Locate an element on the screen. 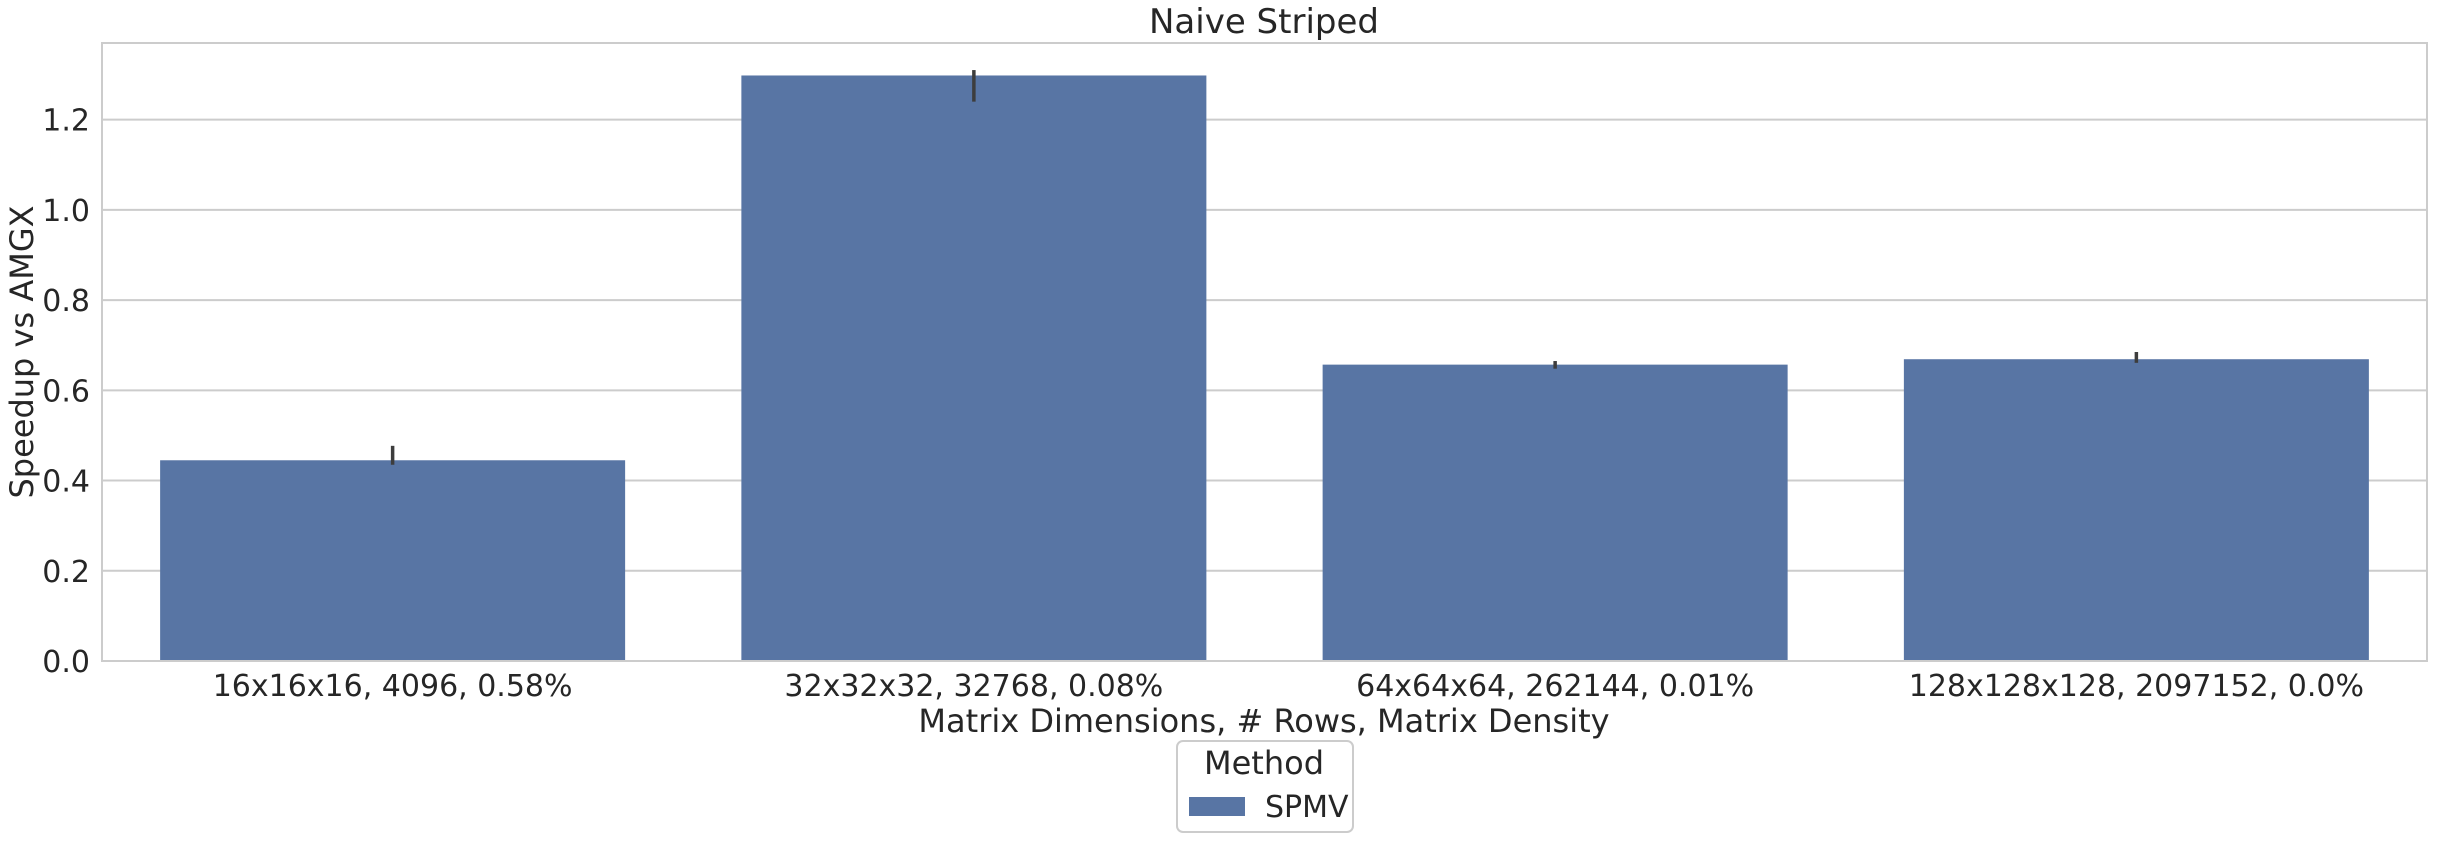 The image size is (2437, 846). x-tick-label: 16x16x16, 4096, 0.58% is located at coordinates (393, 686).